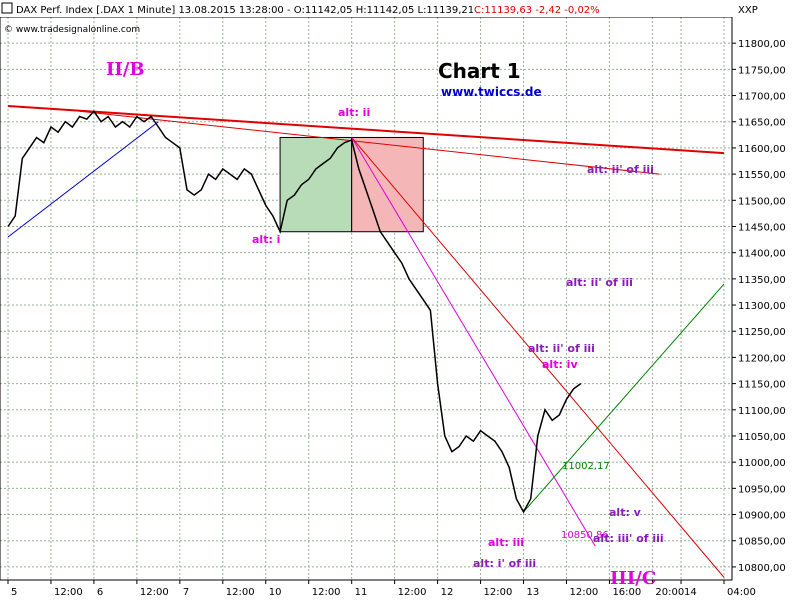 This screenshot has height=600, width=800. What do you see at coordinates (72, 30) in the screenshot?
I see `header-website: © www.tradesignalonline.com` at bounding box center [72, 30].